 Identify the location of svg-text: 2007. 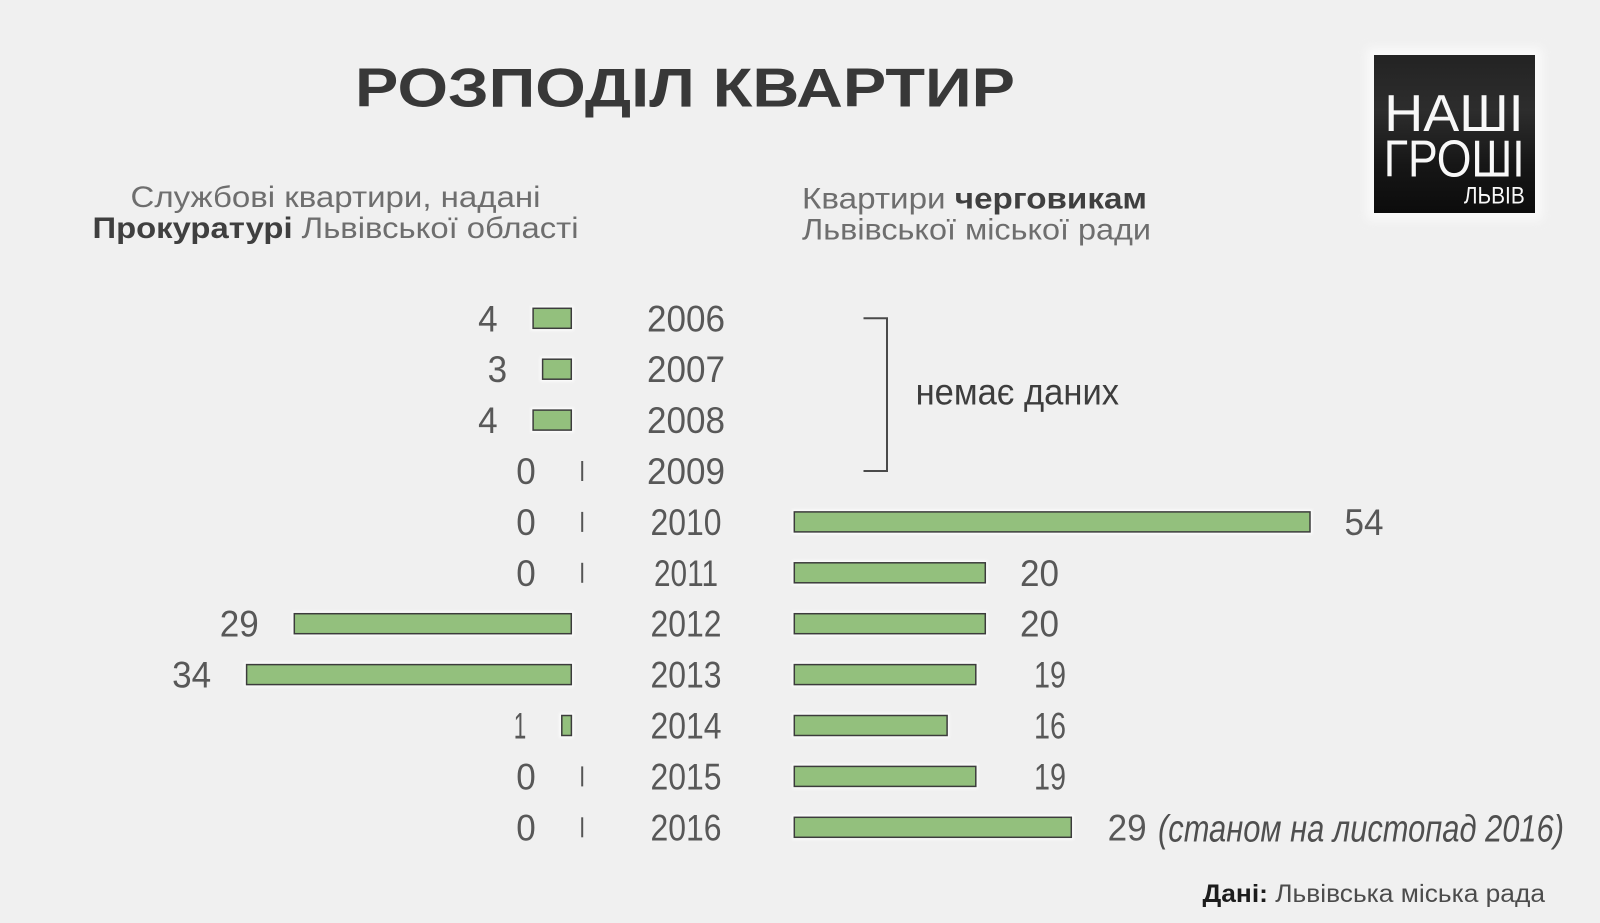
(686, 369).